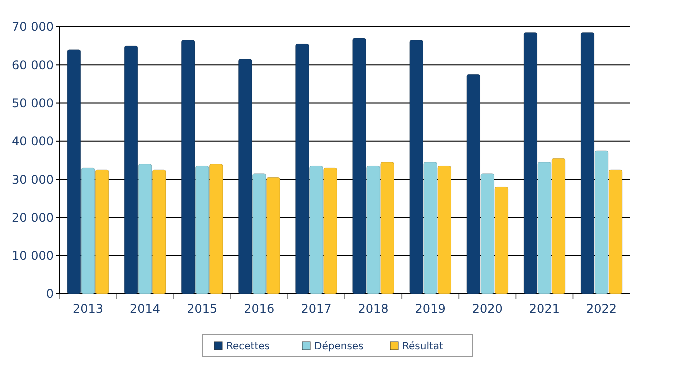 The height and width of the screenshot is (373, 675). What do you see at coordinates (88, 309) in the screenshot?
I see `x-tick-label: 2013` at bounding box center [88, 309].